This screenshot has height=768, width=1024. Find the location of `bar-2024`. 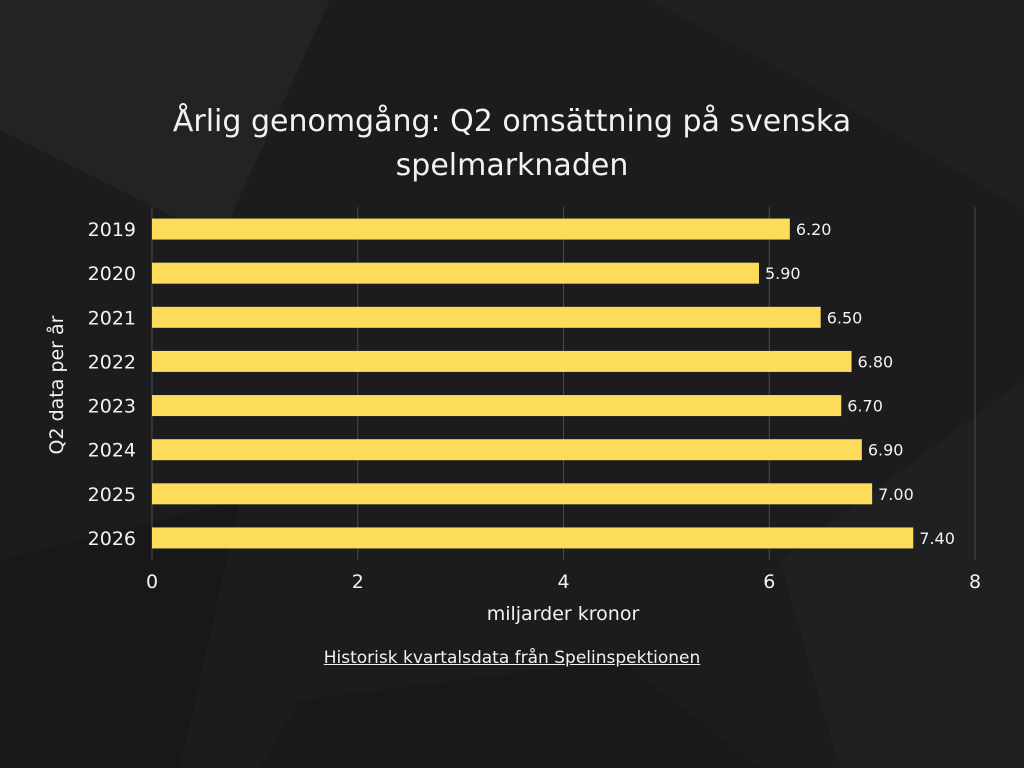

bar-2024 is located at coordinates (507, 450).